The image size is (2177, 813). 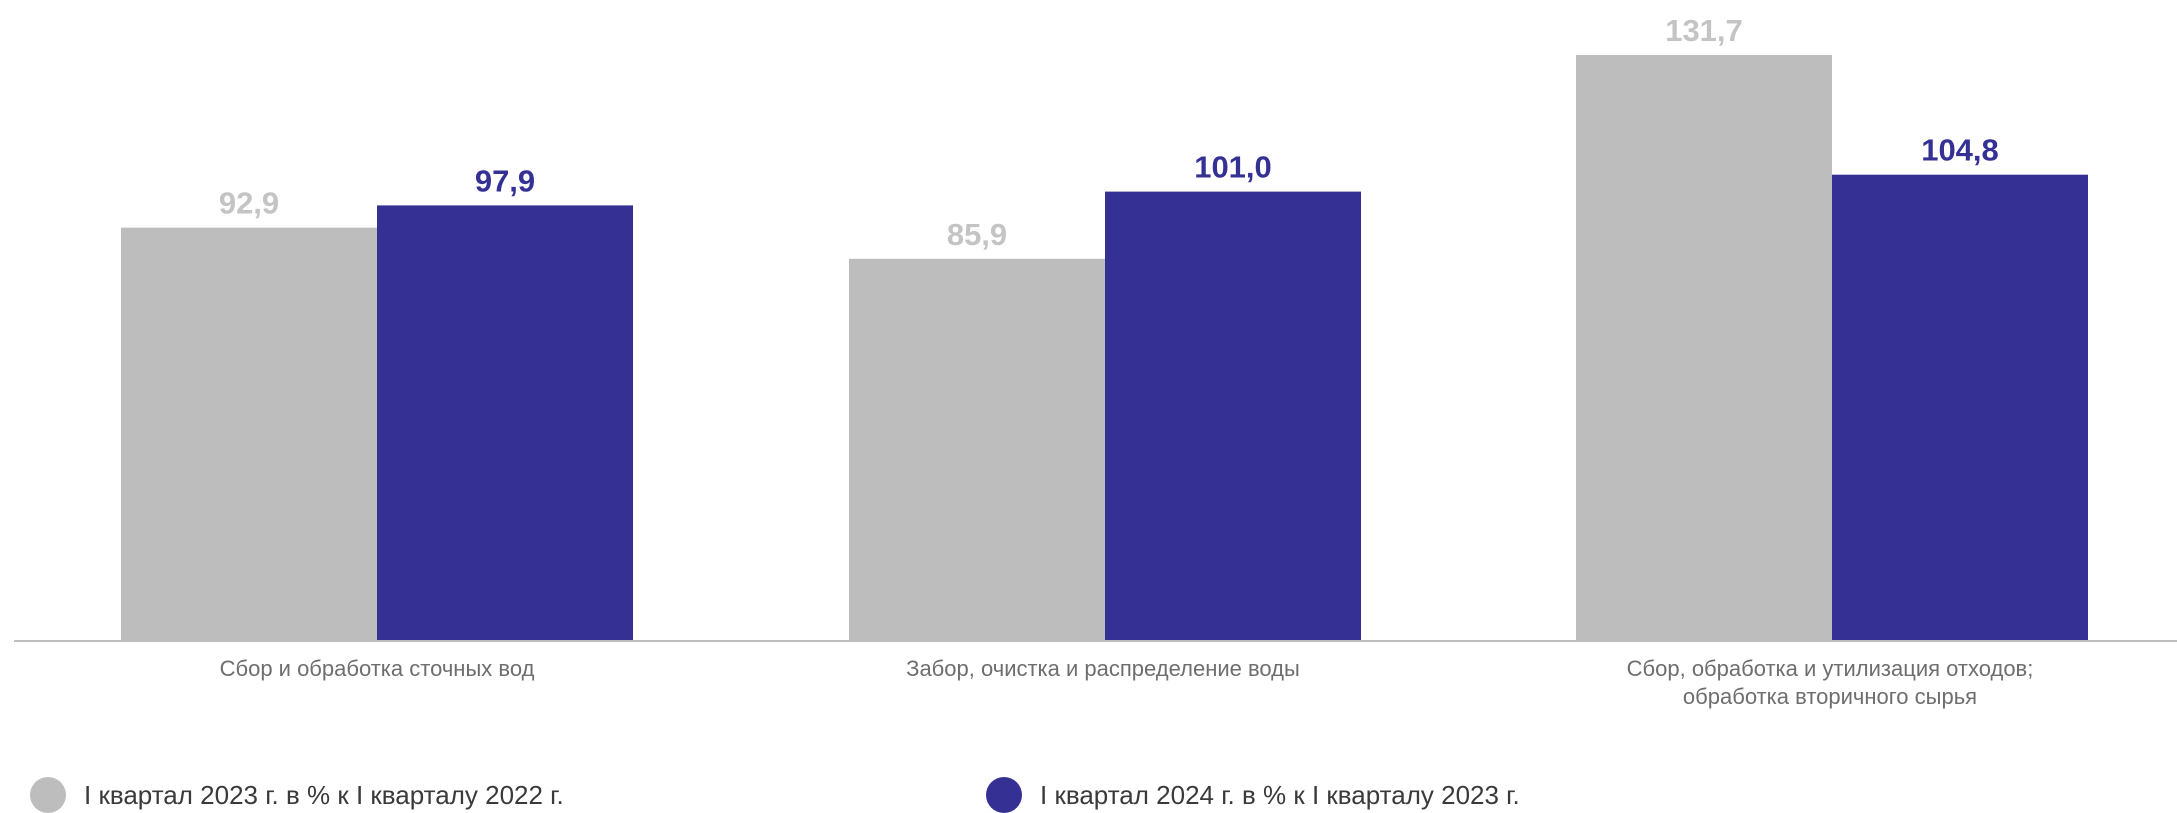 I want to click on bar-value-label: 85,9, so click(x=977, y=234).